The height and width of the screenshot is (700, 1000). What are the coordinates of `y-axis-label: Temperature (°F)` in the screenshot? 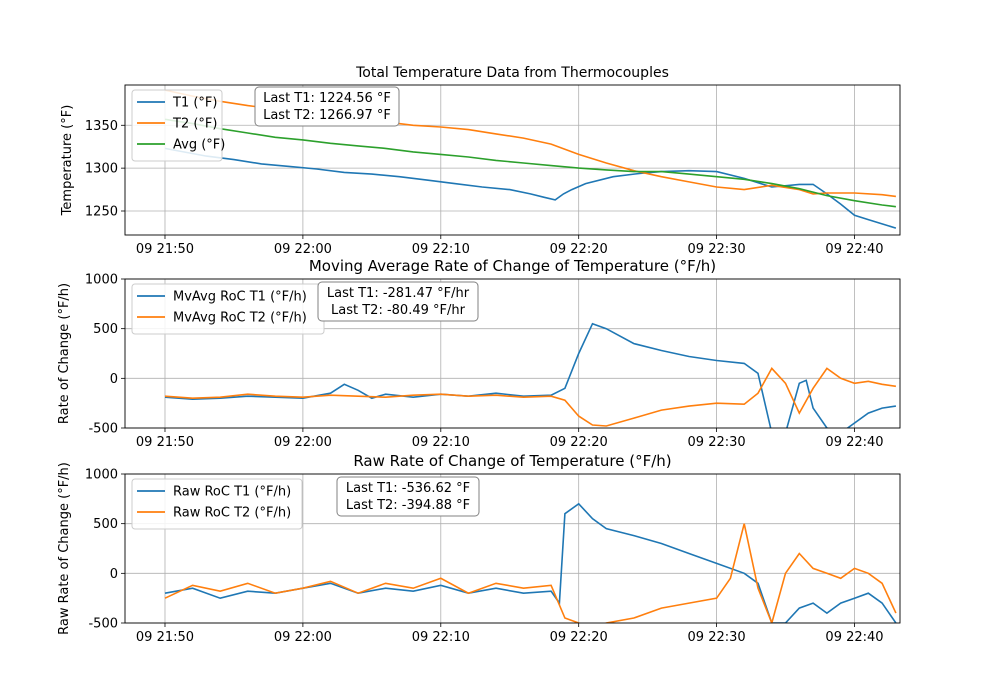 It's located at (67, 161).